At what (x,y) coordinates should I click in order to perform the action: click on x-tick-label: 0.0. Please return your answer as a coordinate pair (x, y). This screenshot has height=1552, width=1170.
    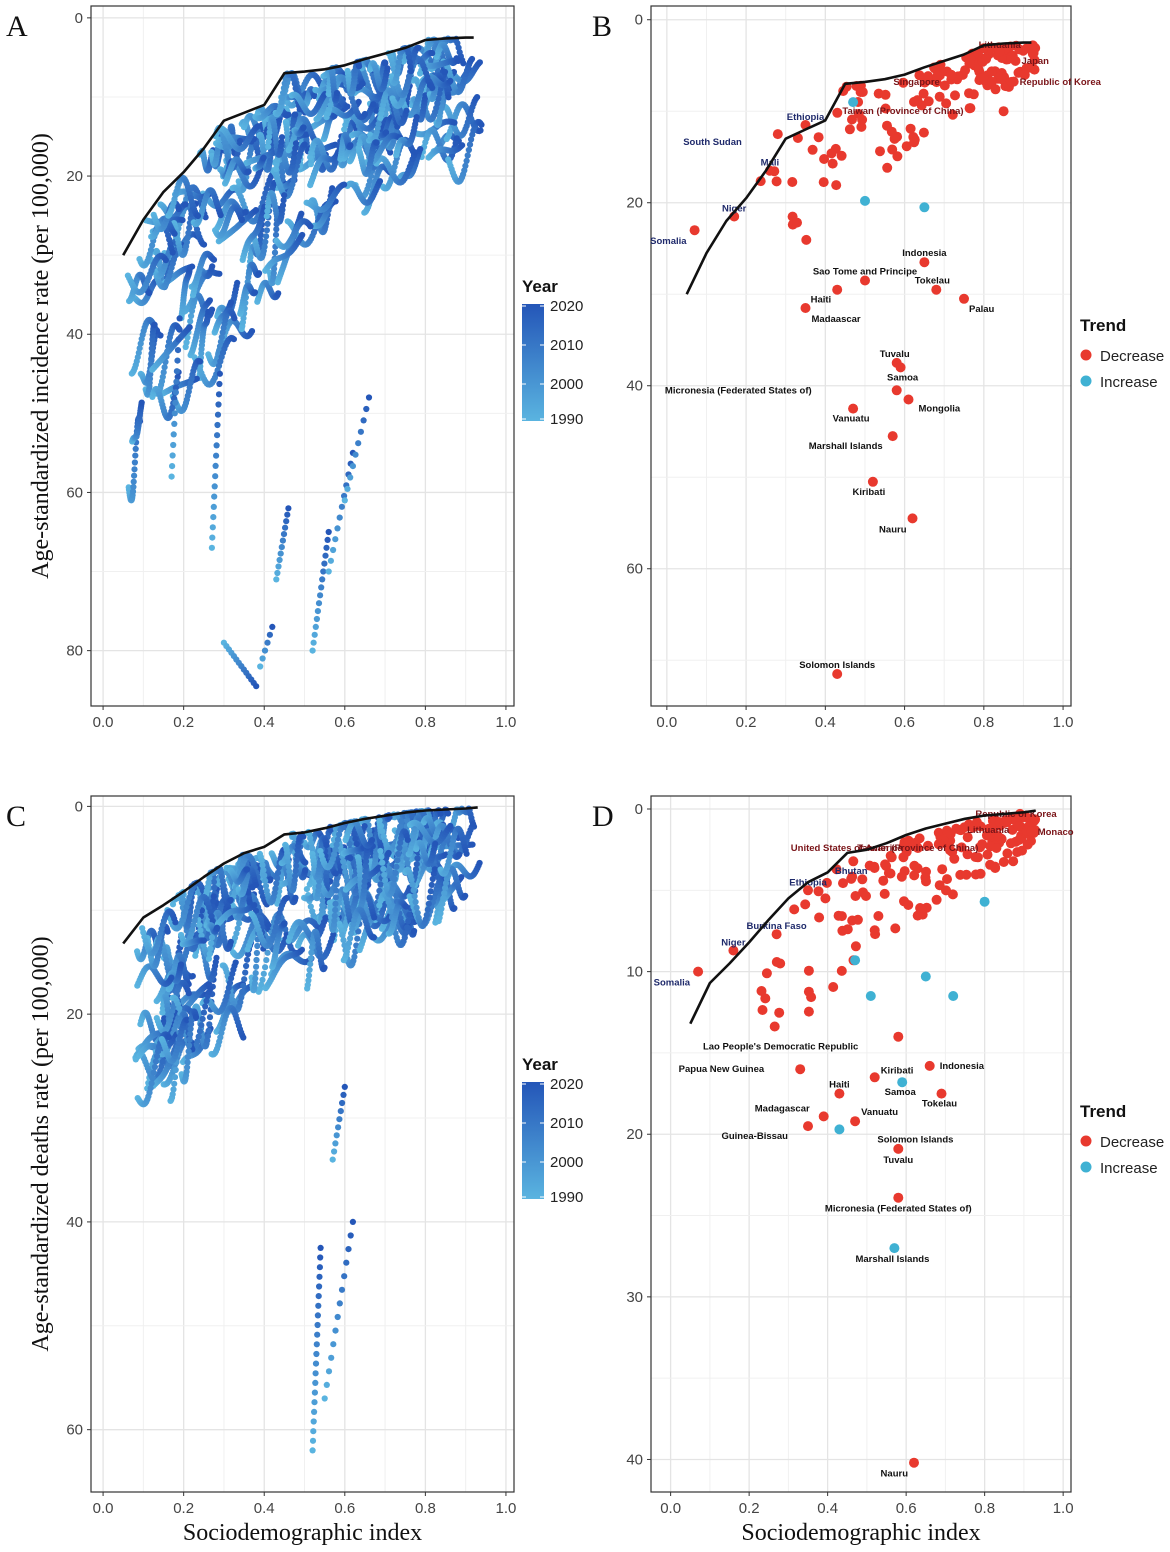
    Looking at the image, I should click on (103, 722).